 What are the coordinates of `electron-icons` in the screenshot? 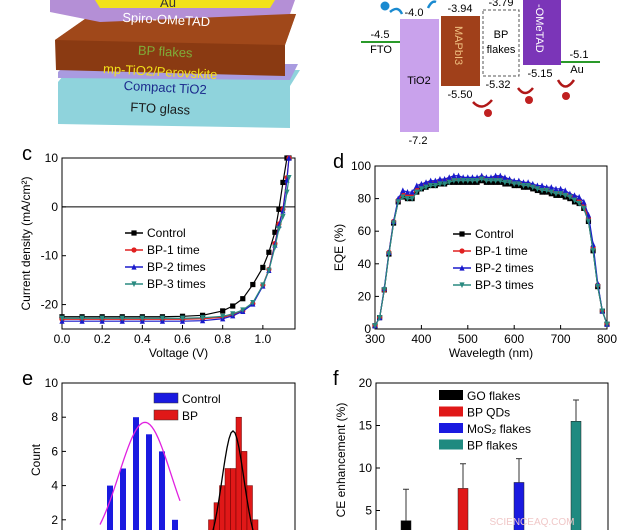 It's located at (408, 7).